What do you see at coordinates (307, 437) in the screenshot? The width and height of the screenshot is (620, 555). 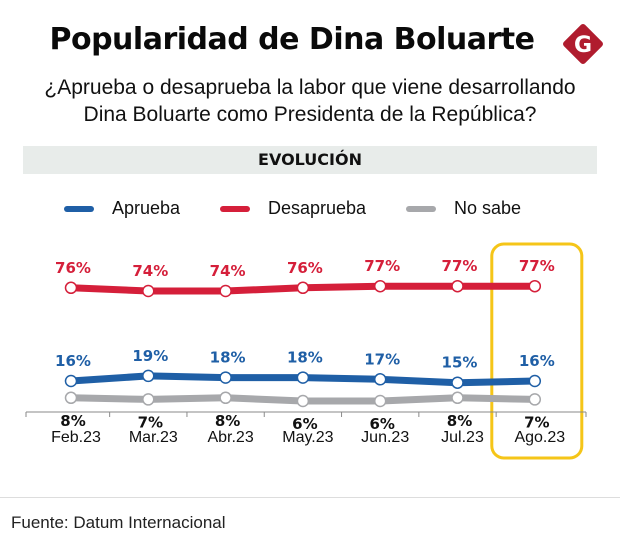 I see `x-tick-label: May.23` at bounding box center [307, 437].